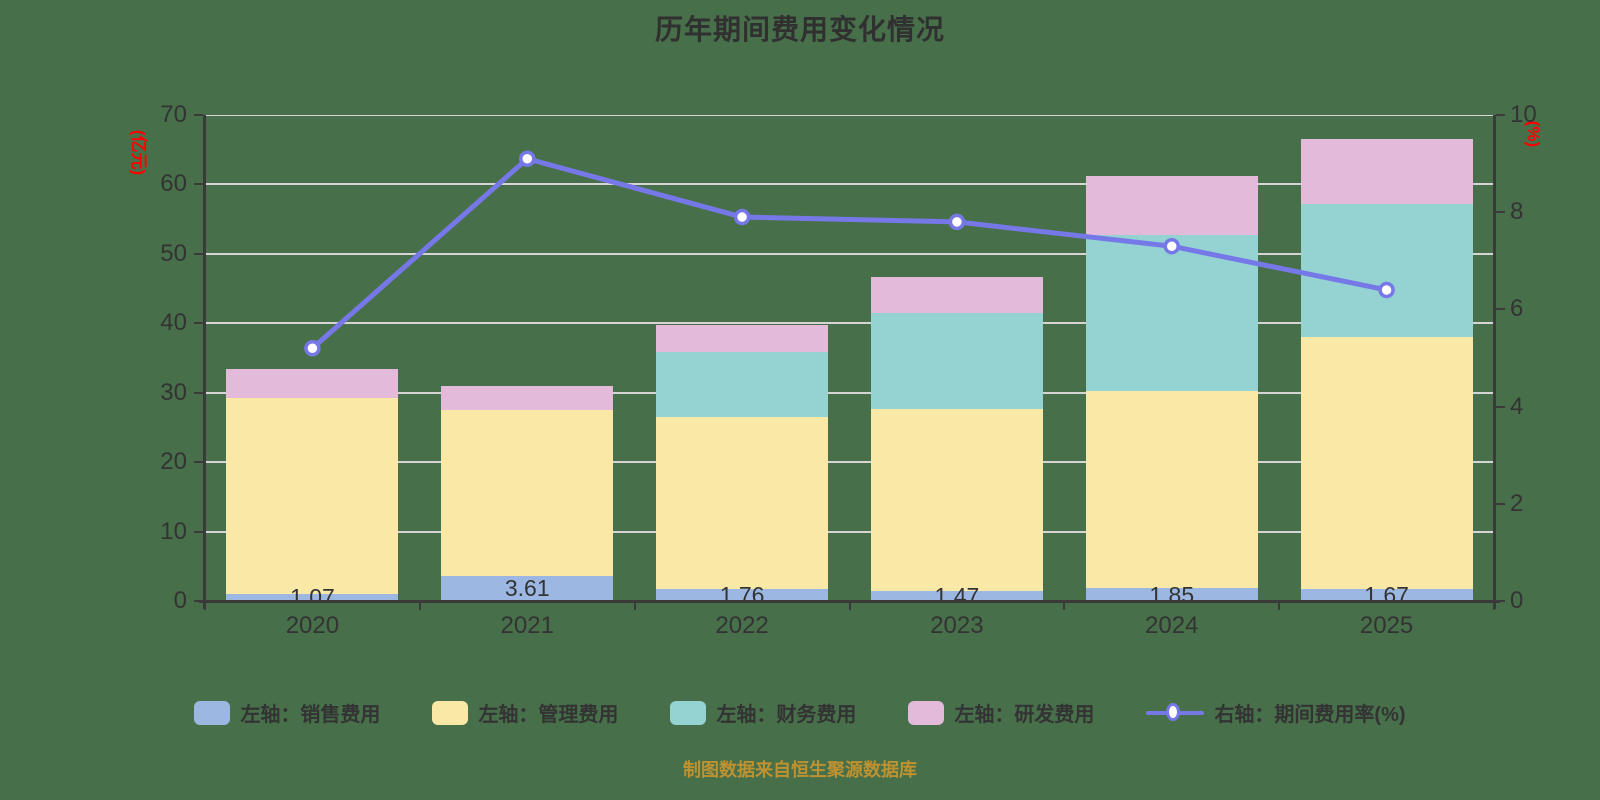 The height and width of the screenshot is (800, 1600). I want to click on left-axis-tick-label: 0, so click(180, 600).